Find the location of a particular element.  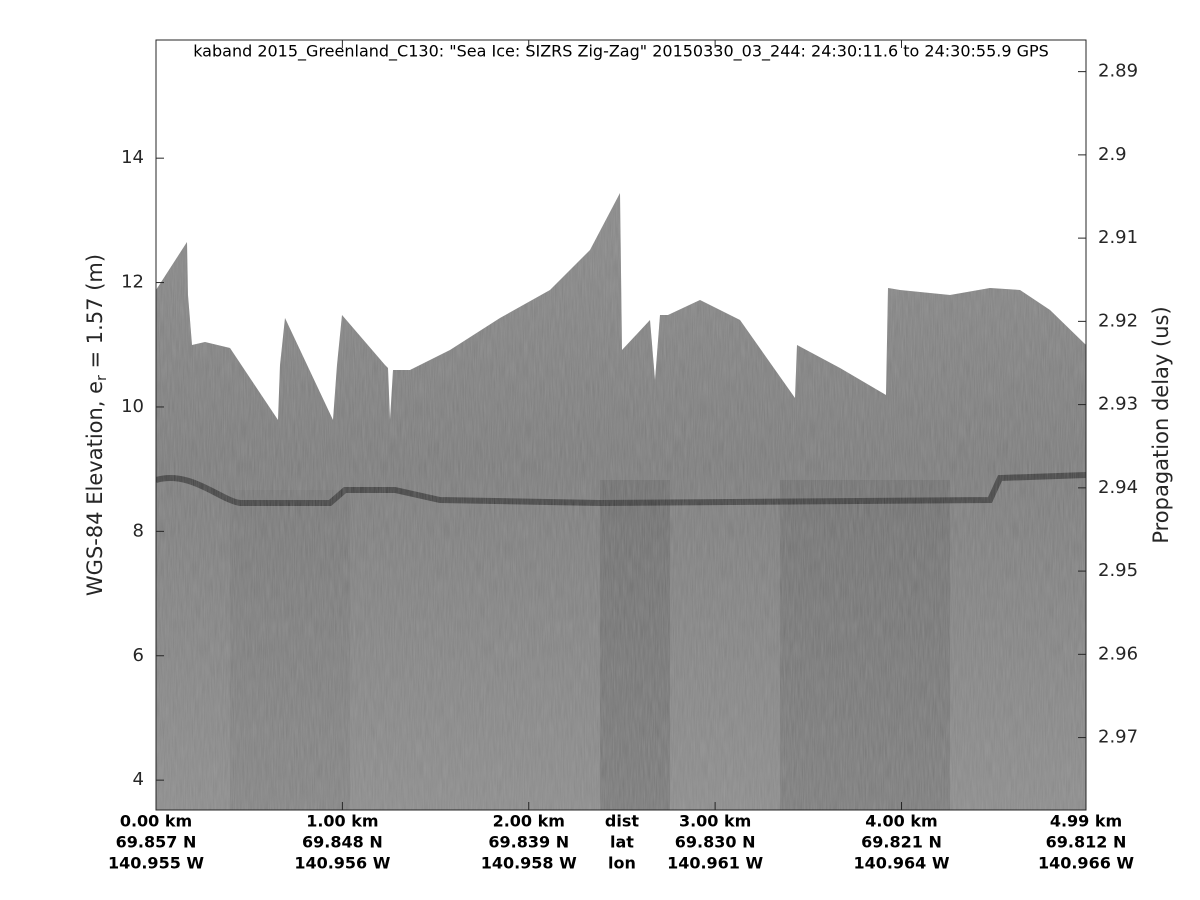

y-label-text: WGS-84 Elevation, e is located at coordinates (95, 488).